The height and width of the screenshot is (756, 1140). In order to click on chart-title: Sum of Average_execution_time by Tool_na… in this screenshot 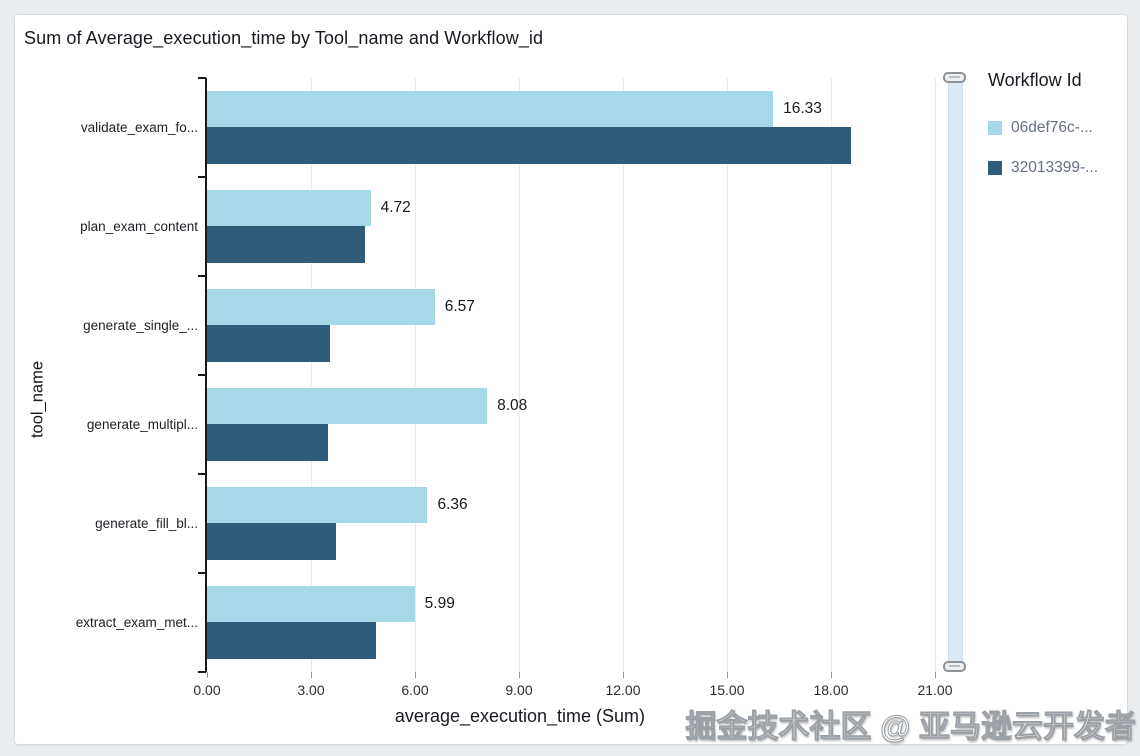, I will do `click(284, 38)`.